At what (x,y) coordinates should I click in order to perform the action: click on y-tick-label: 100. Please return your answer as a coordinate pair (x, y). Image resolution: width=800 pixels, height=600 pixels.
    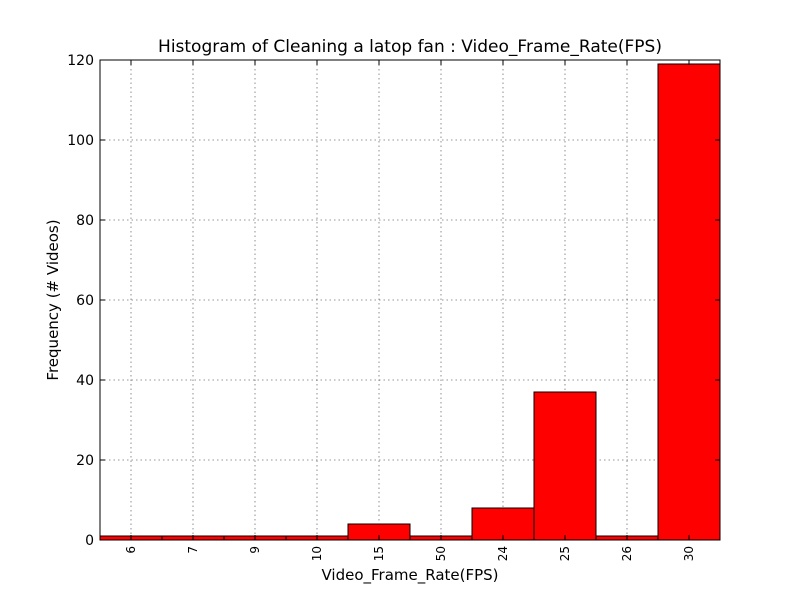
    Looking at the image, I should click on (80, 141).